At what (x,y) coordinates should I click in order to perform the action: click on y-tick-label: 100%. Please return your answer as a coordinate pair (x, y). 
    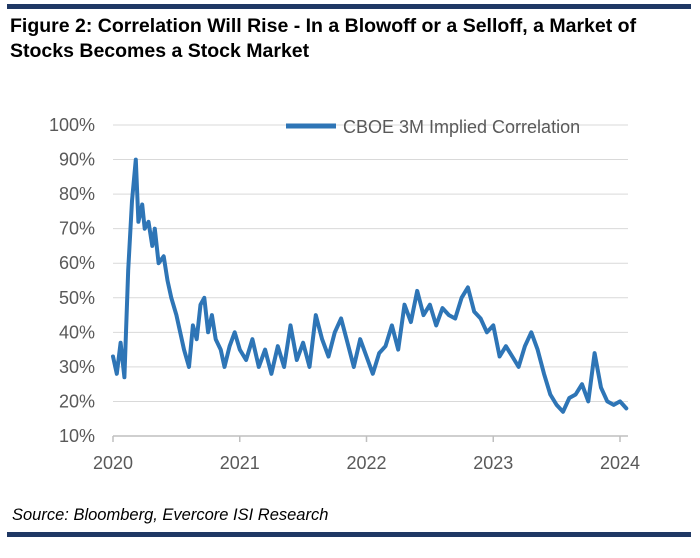
    Looking at the image, I should click on (72, 125).